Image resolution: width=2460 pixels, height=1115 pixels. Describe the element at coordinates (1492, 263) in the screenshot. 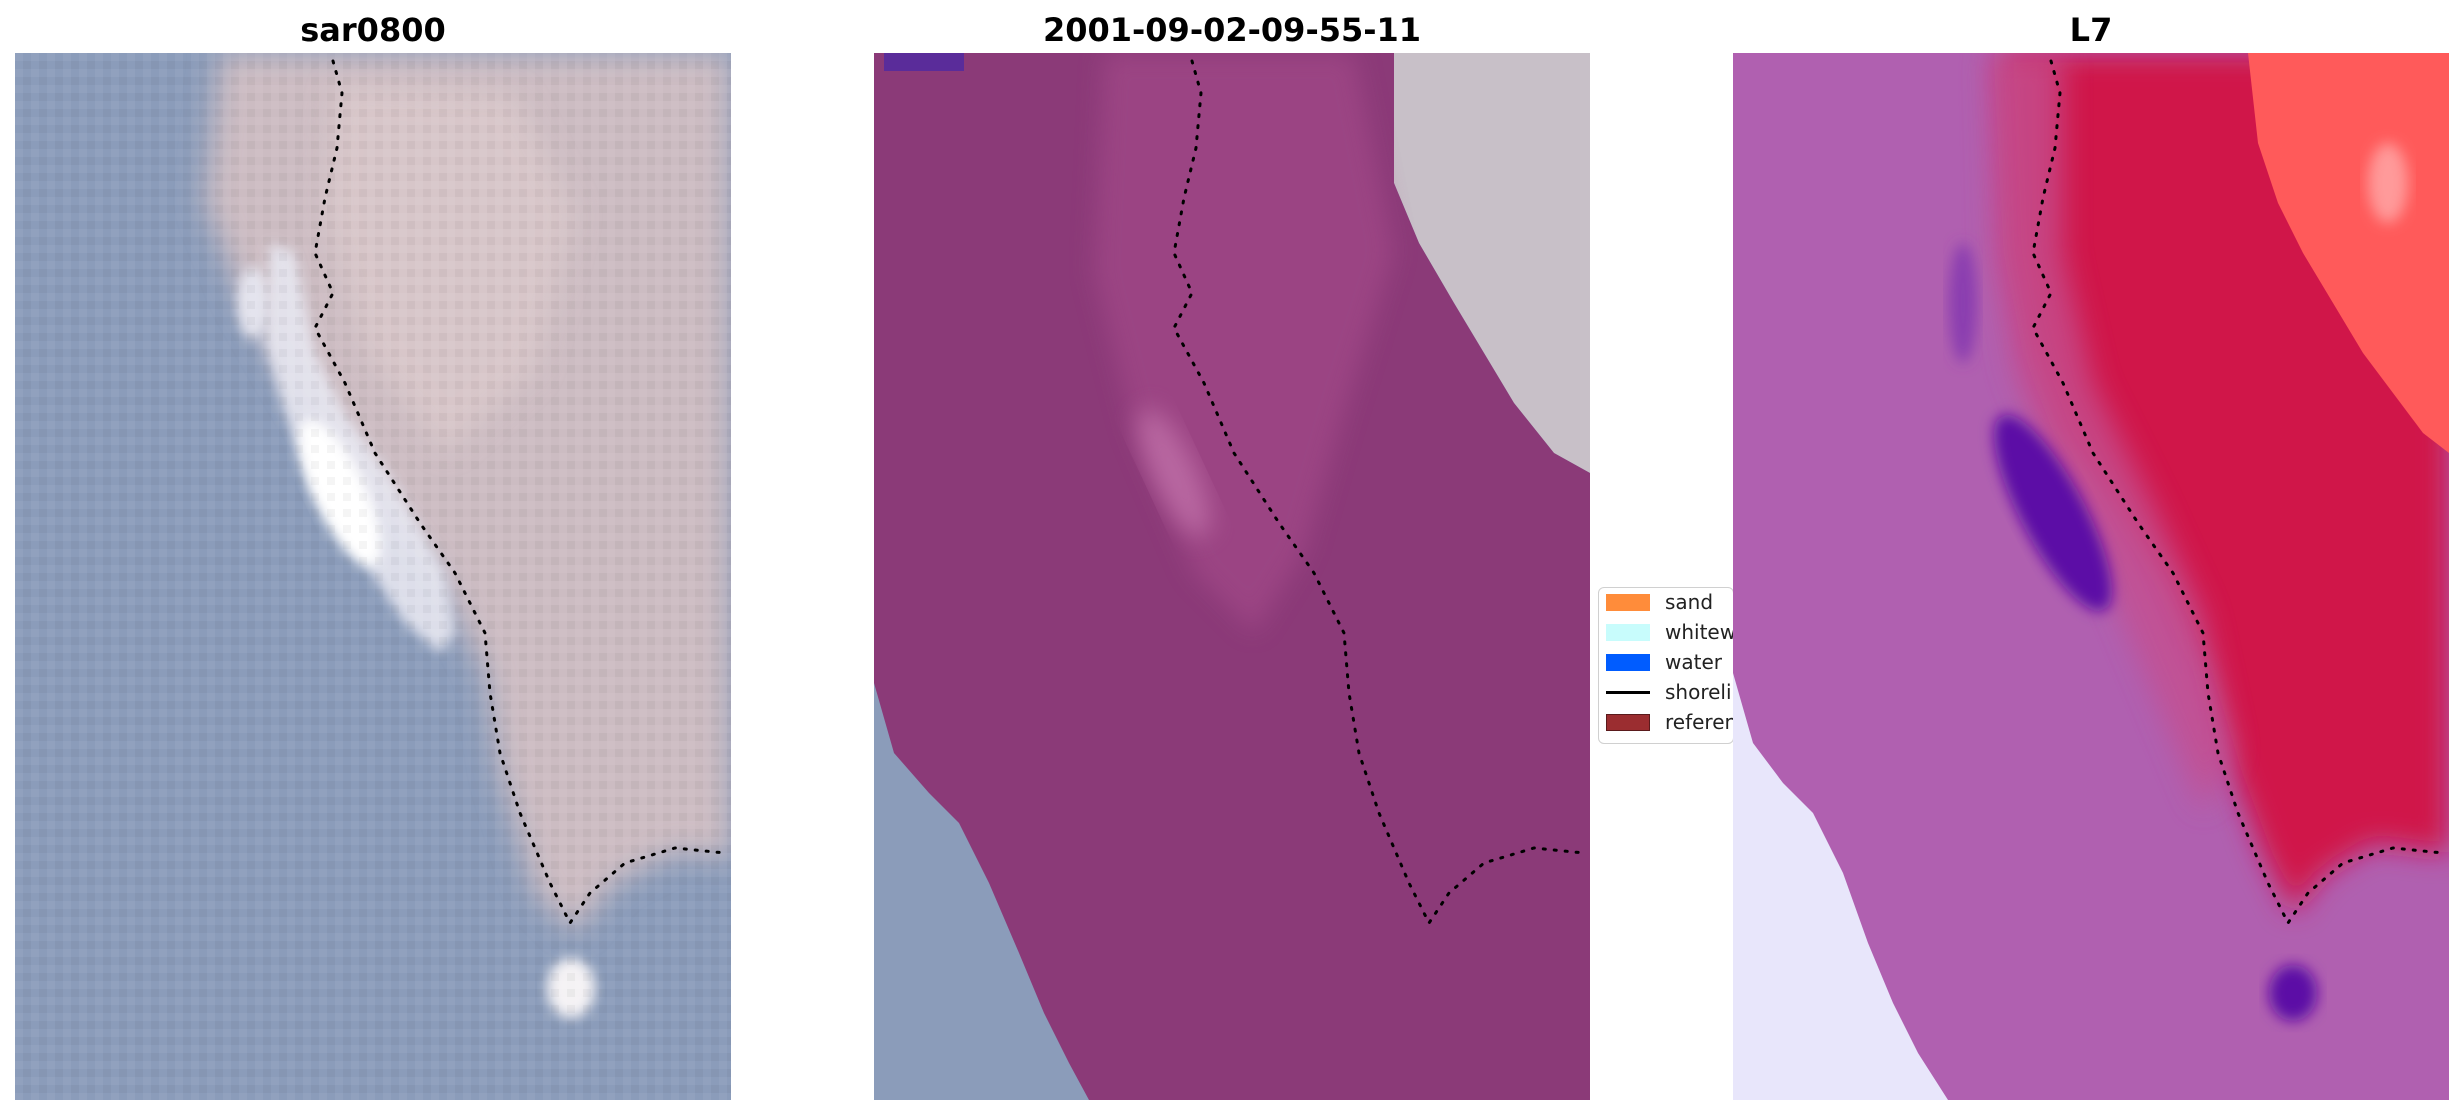

I see `unclassified-beach` at that location.